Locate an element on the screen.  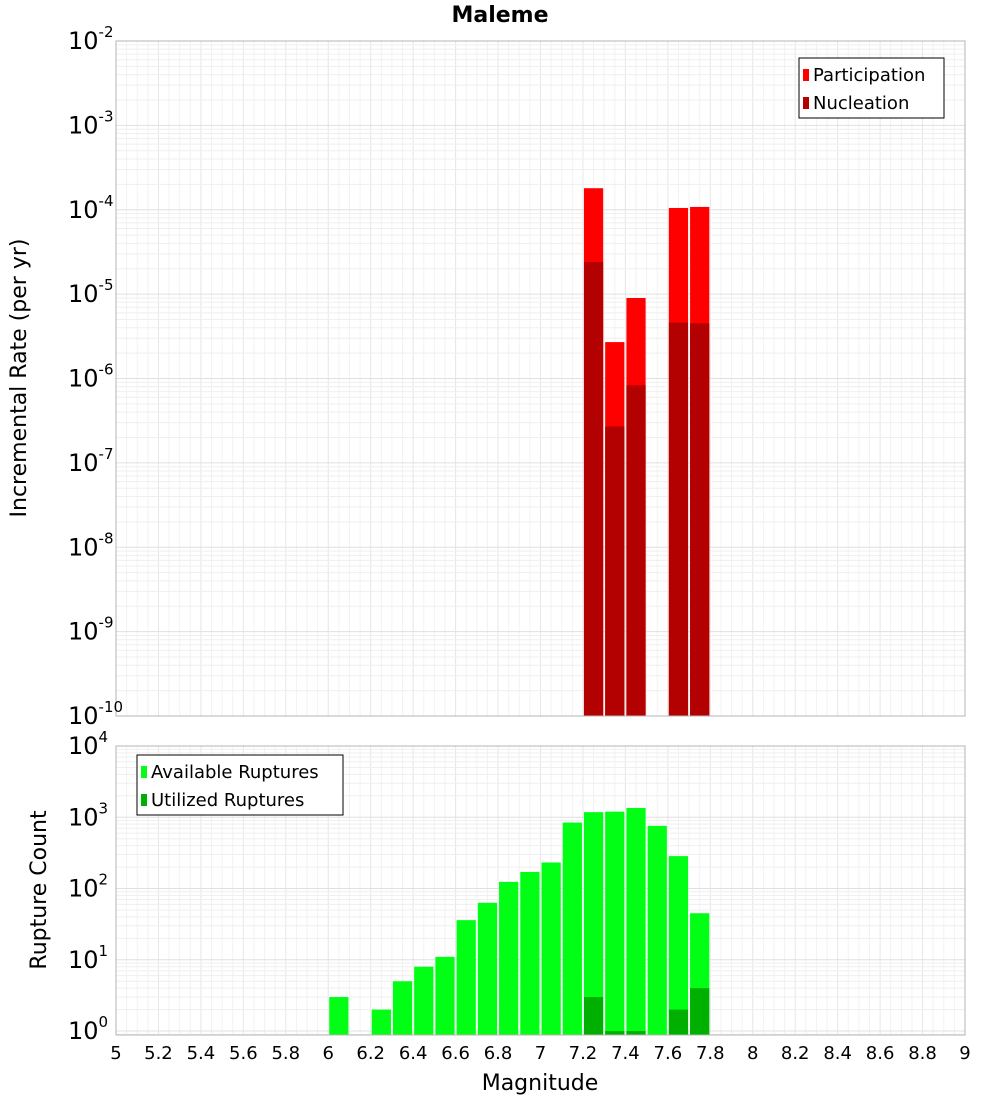
x-tick-label: 5.4 is located at coordinates (201, 1053).